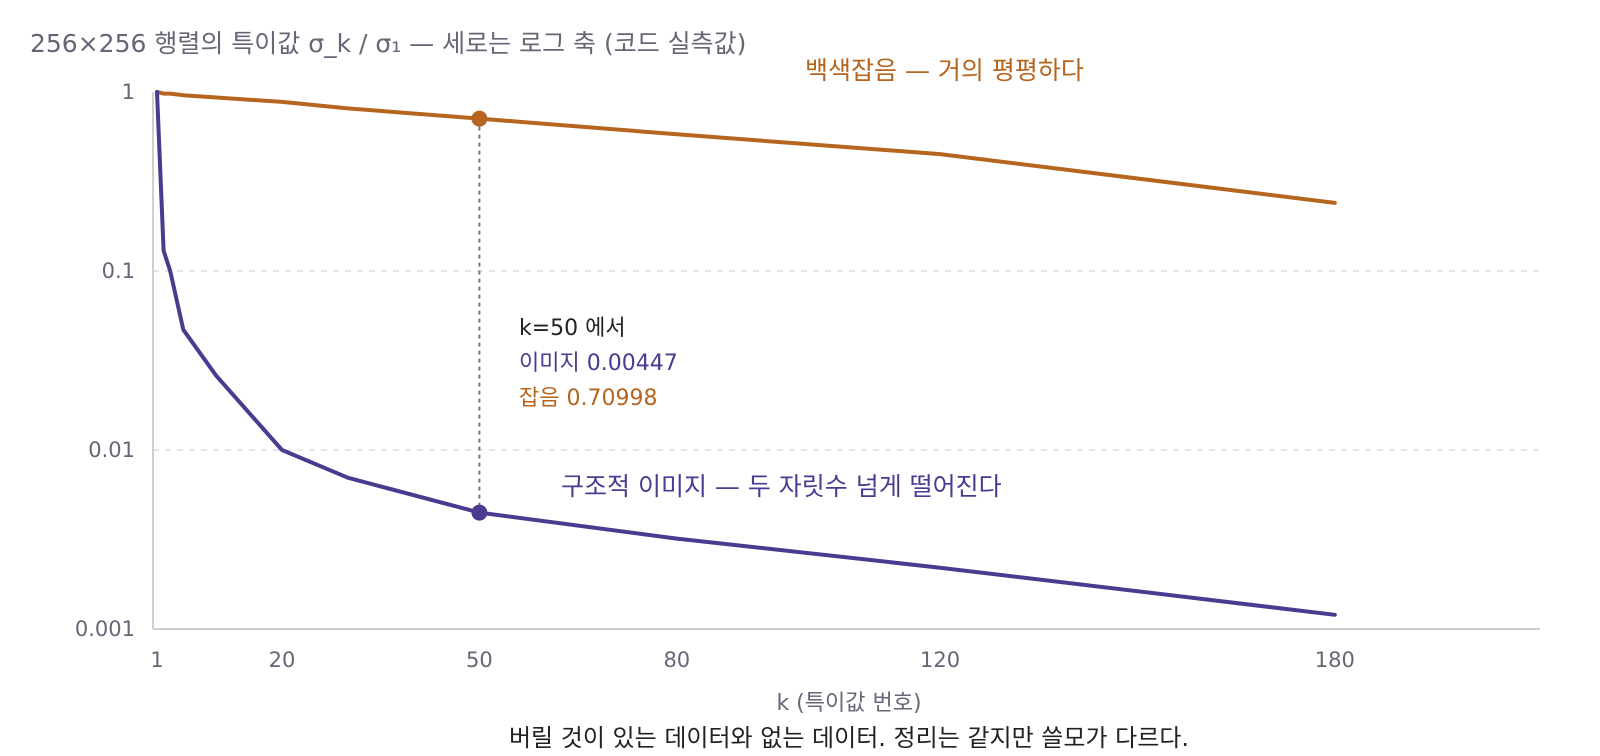 This screenshot has width=1600, height=756. What do you see at coordinates (588, 398) in the screenshot?
I see `annotation-noise-value: 잡음 0.70998` at bounding box center [588, 398].